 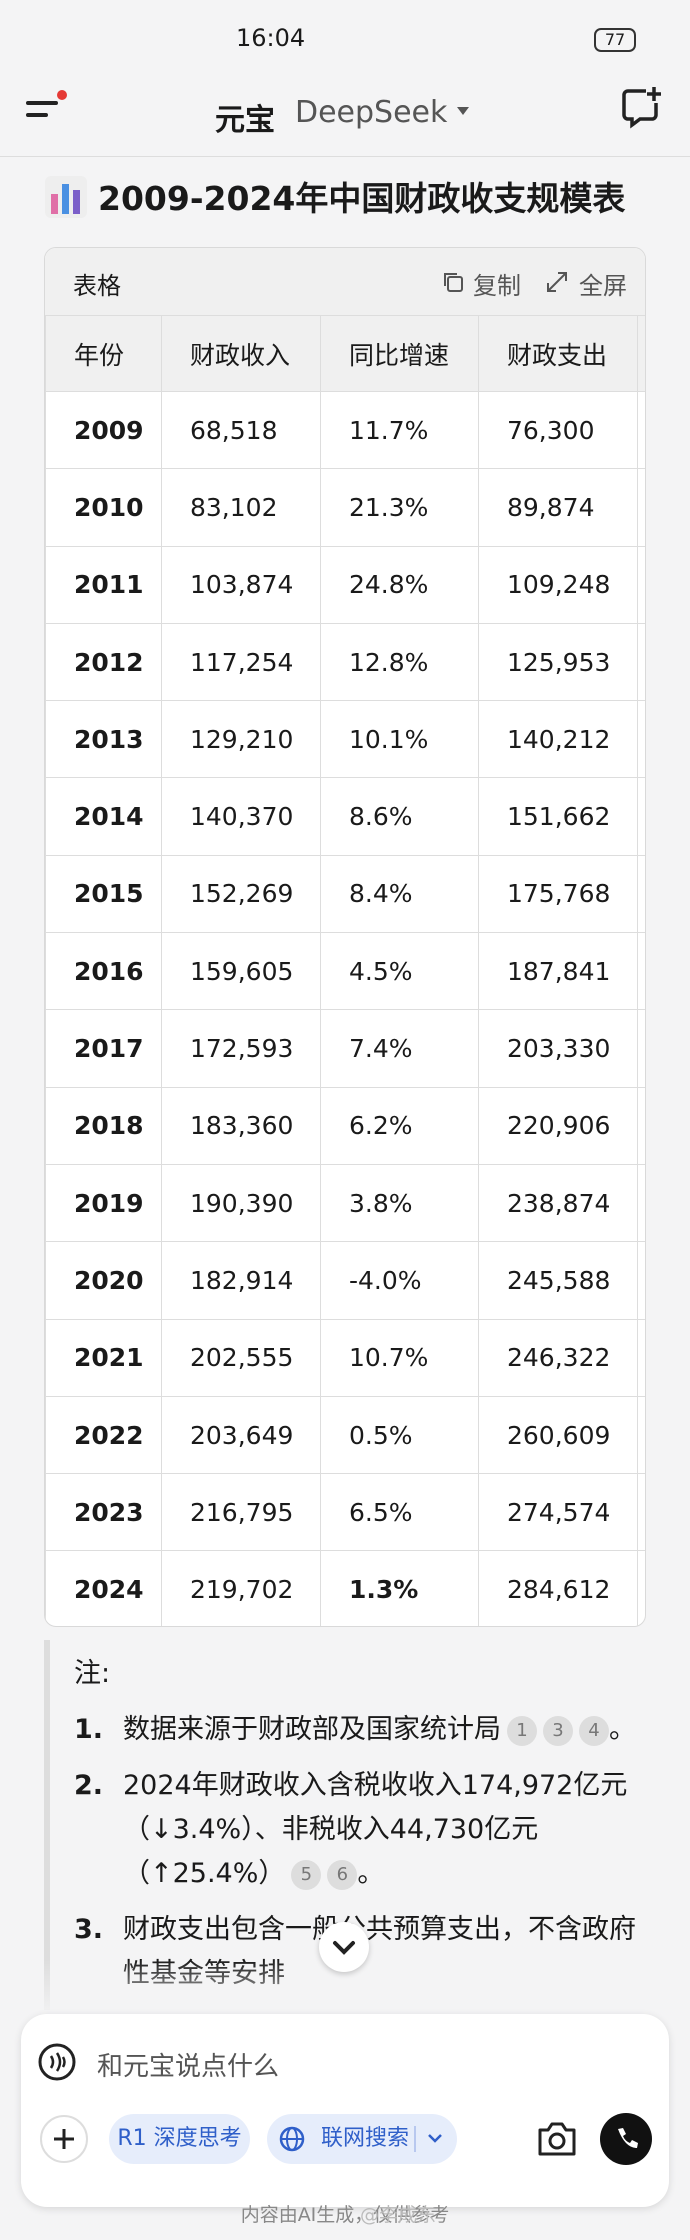 I want to click on table-cell: 8.4%, so click(x=399, y=894).